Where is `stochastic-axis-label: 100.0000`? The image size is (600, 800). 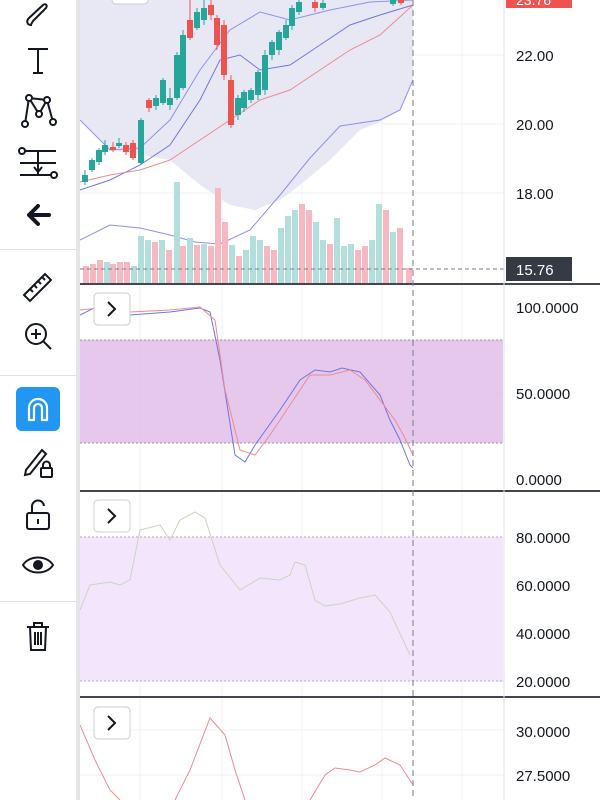
stochastic-axis-label: 100.0000 is located at coordinates (547, 308).